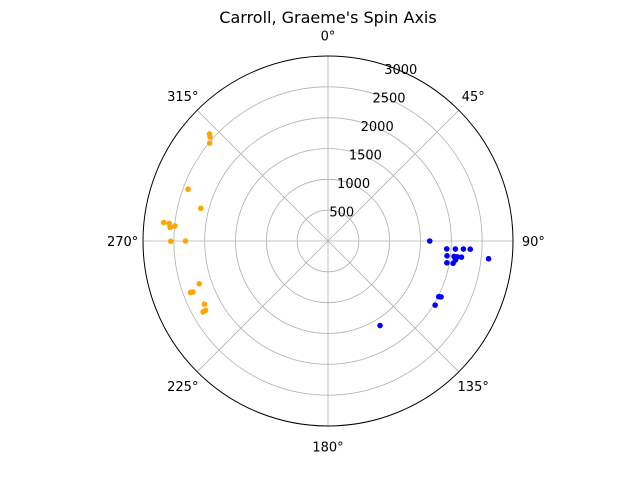 The width and height of the screenshot is (640, 480). I want to click on angular-tick-label: 0°, so click(328, 37).